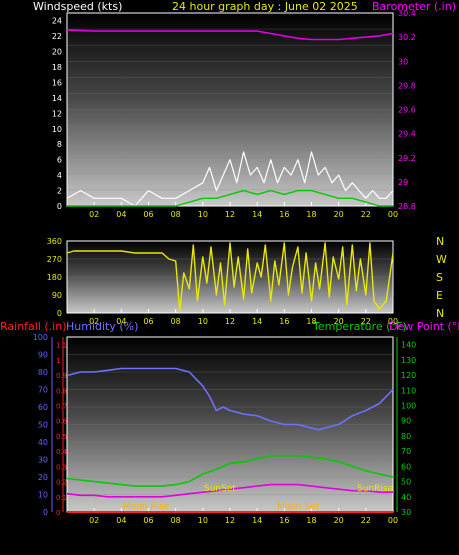 The image size is (459, 555). I want to click on rain-tick-label: 0.2, so click(61, 483).